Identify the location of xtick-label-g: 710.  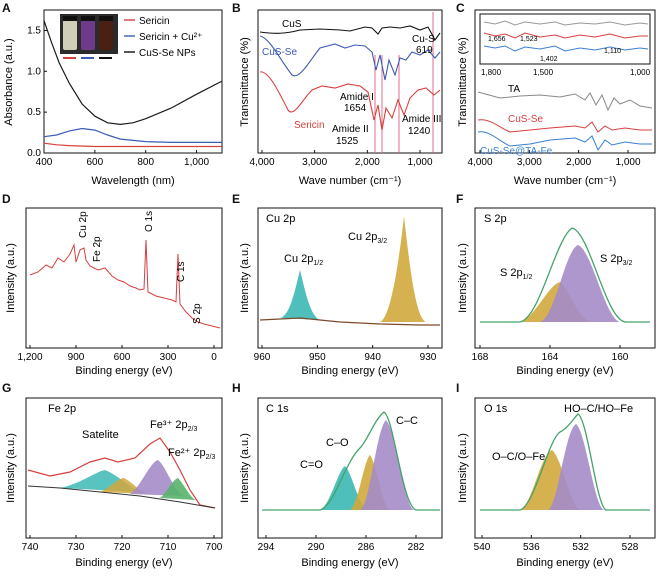
(168, 547).